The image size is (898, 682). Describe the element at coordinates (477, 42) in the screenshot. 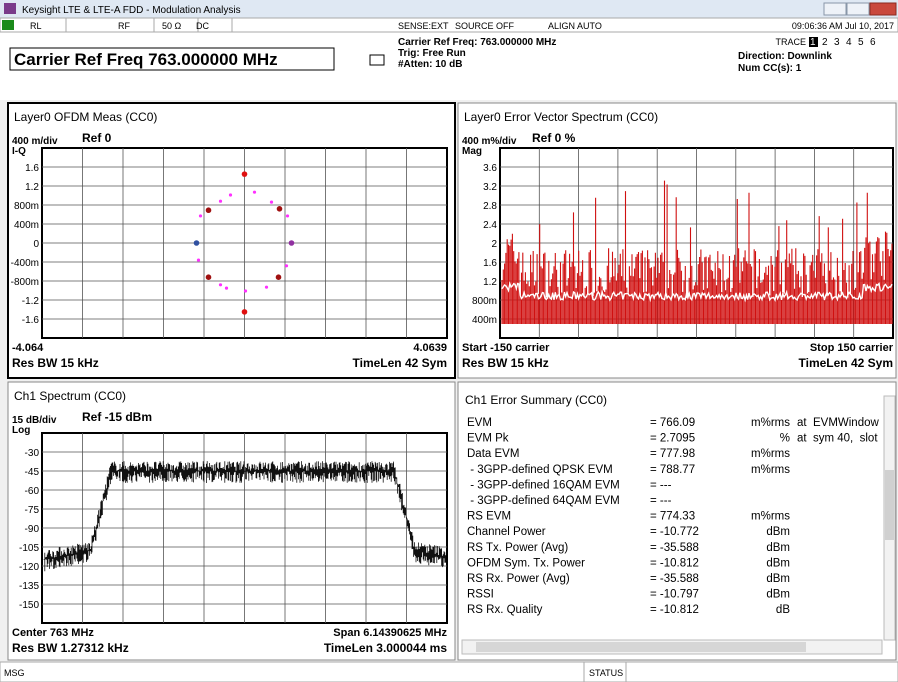

I see `header-info: Carrier Ref Freq: 763.000000 MHz` at that location.